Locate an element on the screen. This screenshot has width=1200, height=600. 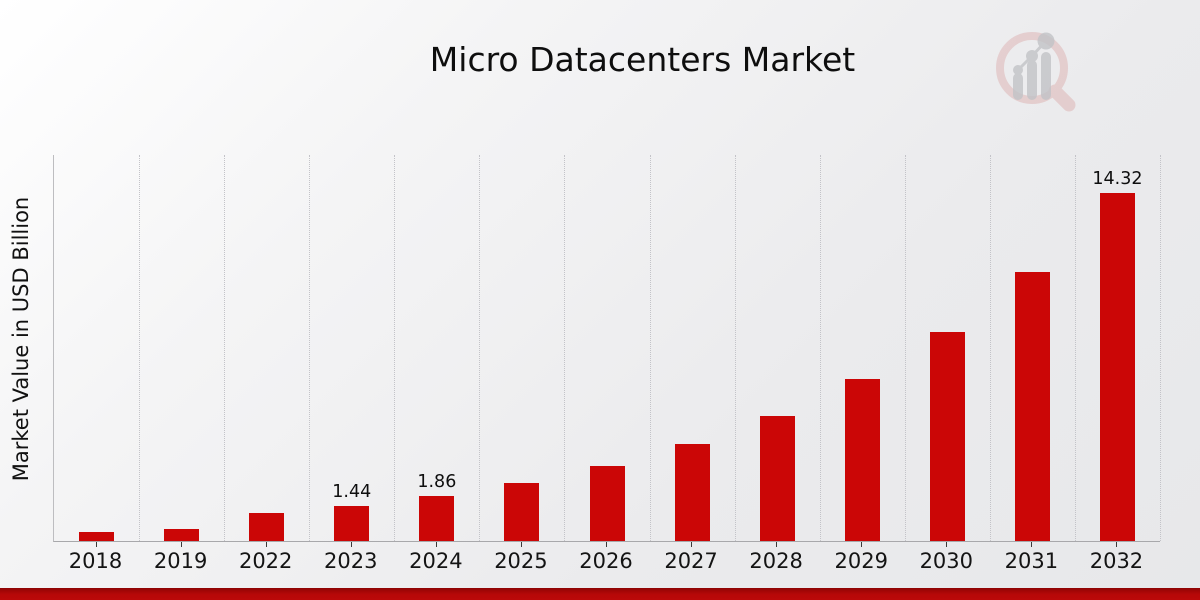
bar-2030 is located at coordinates (947, 436).